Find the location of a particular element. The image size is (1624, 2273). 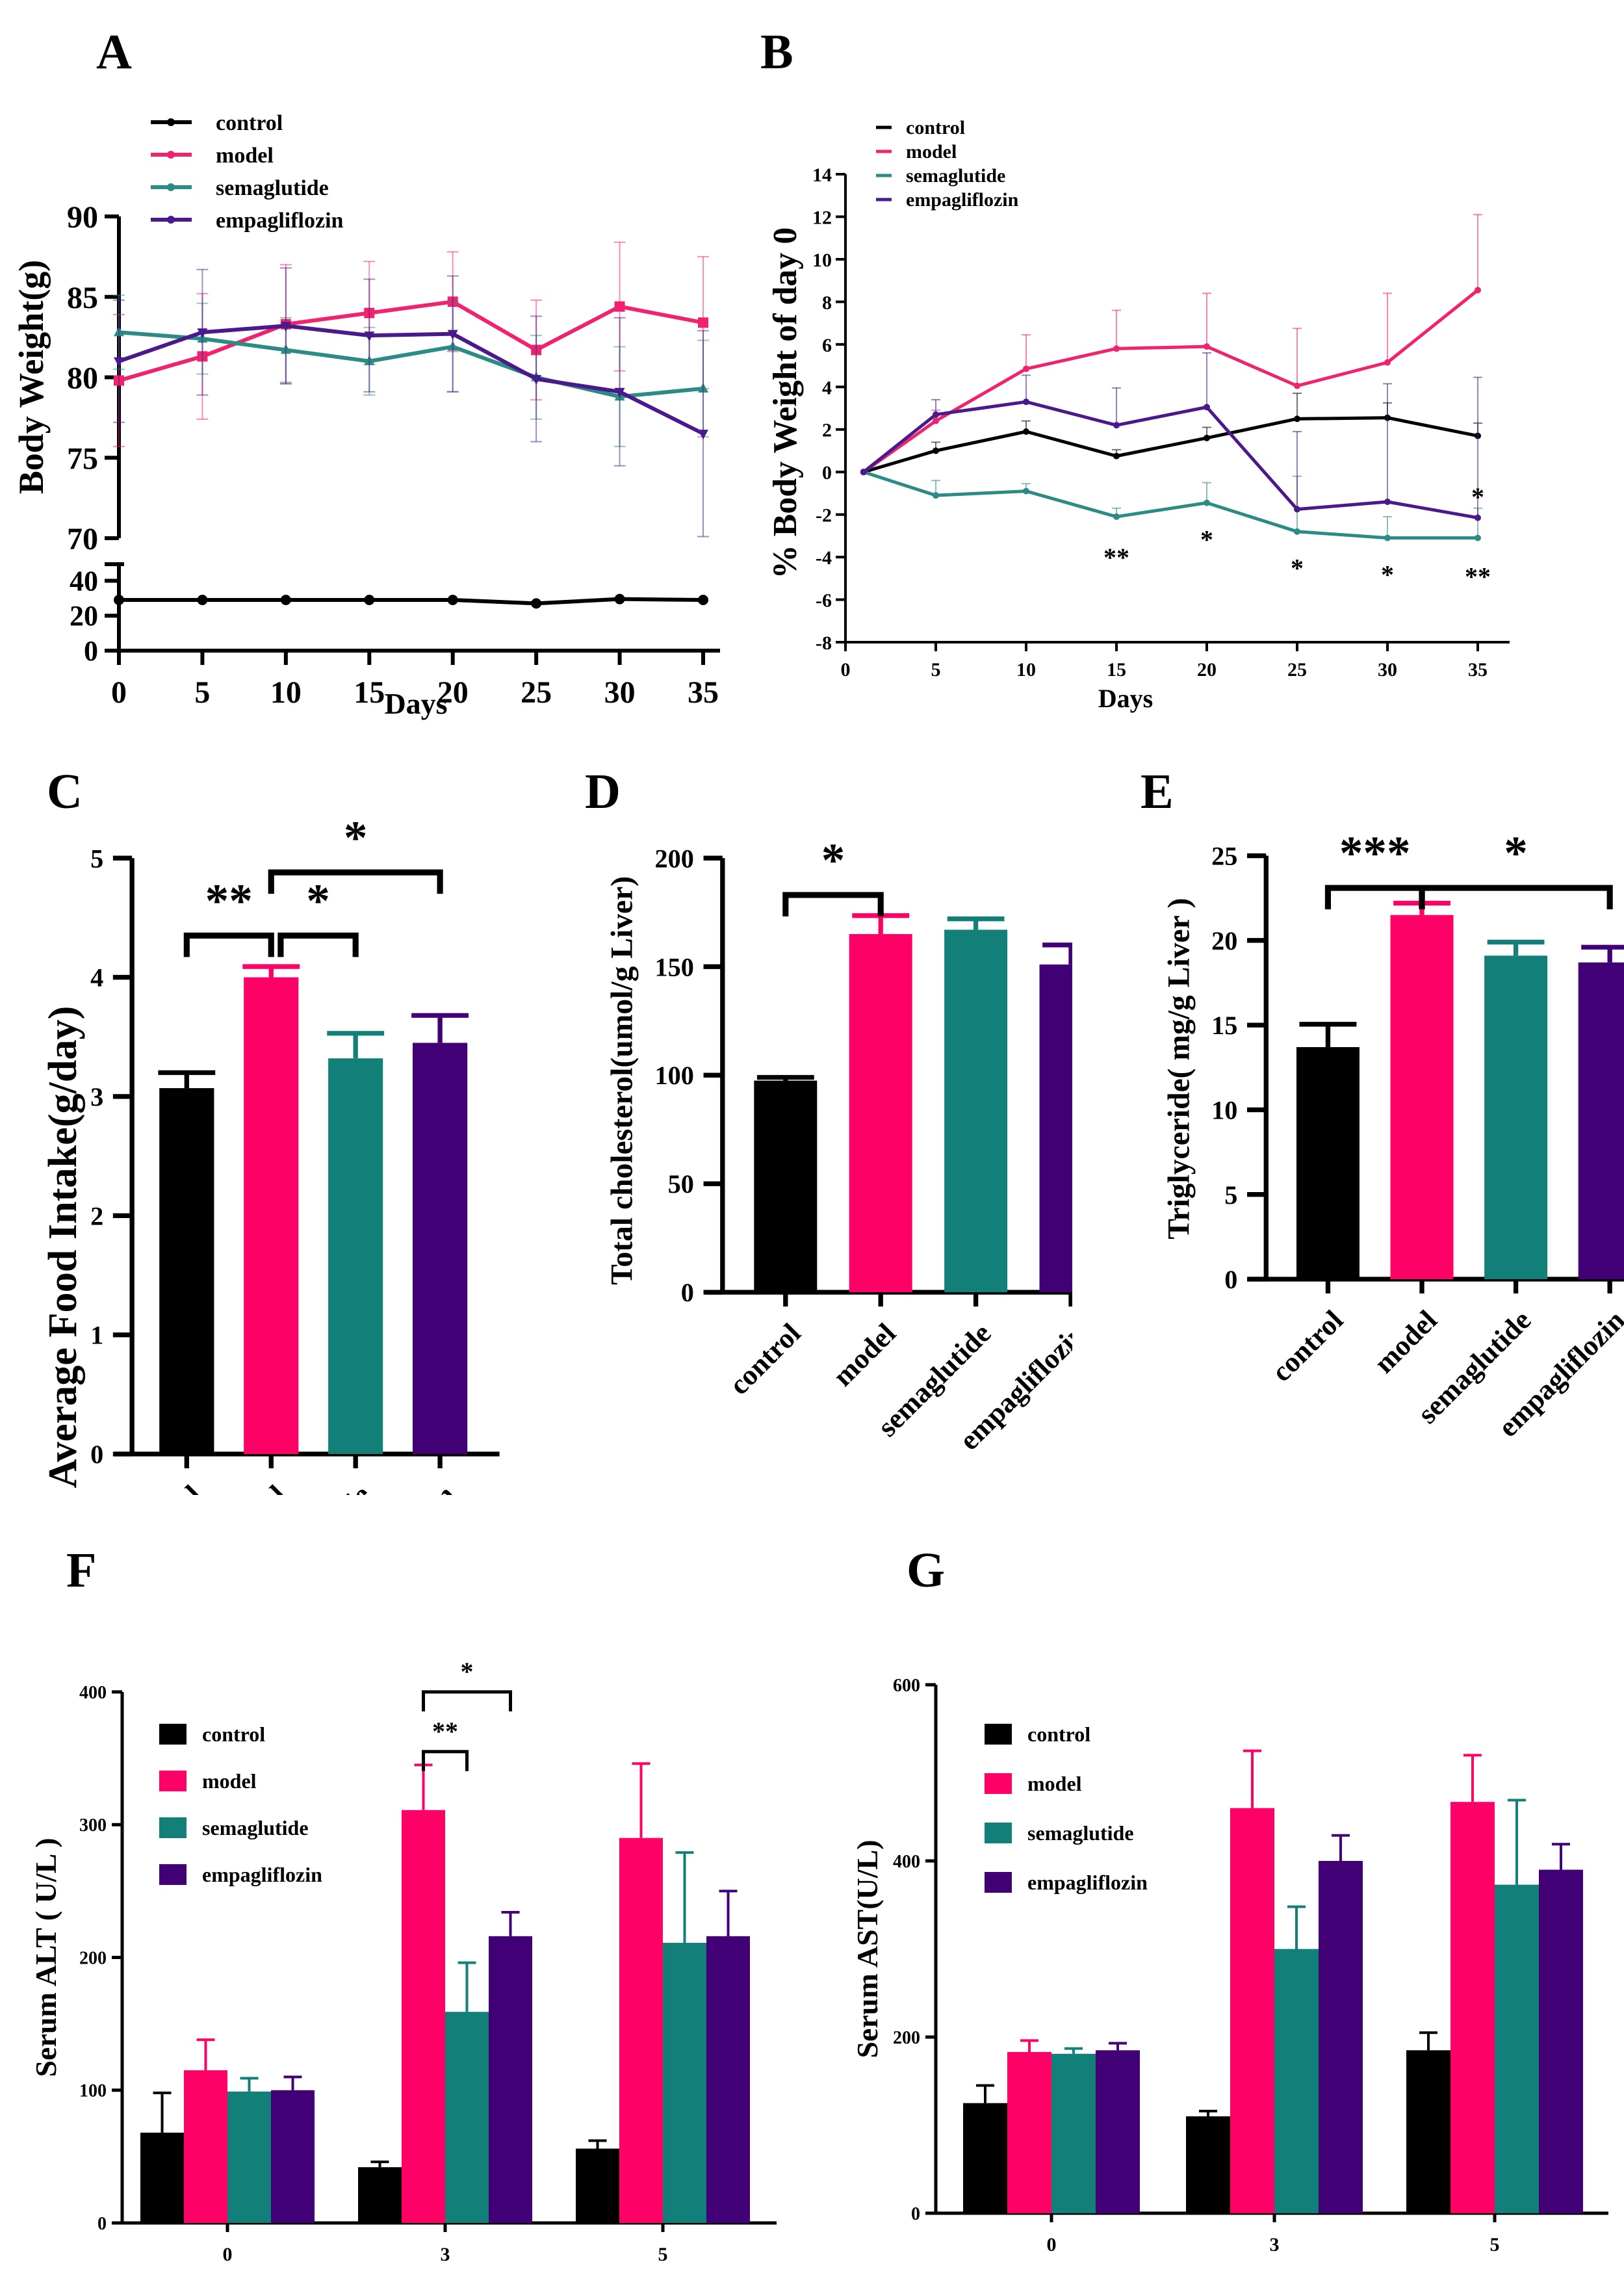

legend-marker is located at coordinates (171, 122).